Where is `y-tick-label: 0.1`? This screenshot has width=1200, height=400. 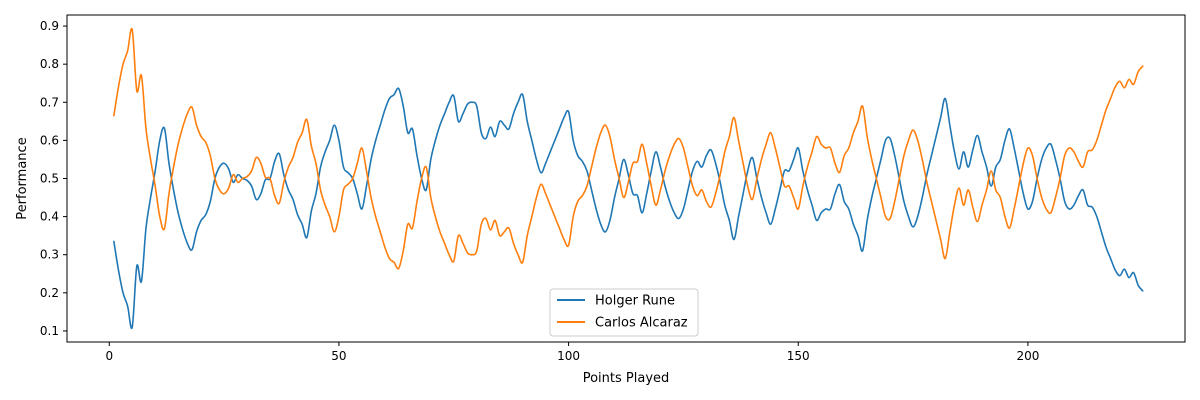
y-tick-label: 0.1 is located at coordinates (49, 331).